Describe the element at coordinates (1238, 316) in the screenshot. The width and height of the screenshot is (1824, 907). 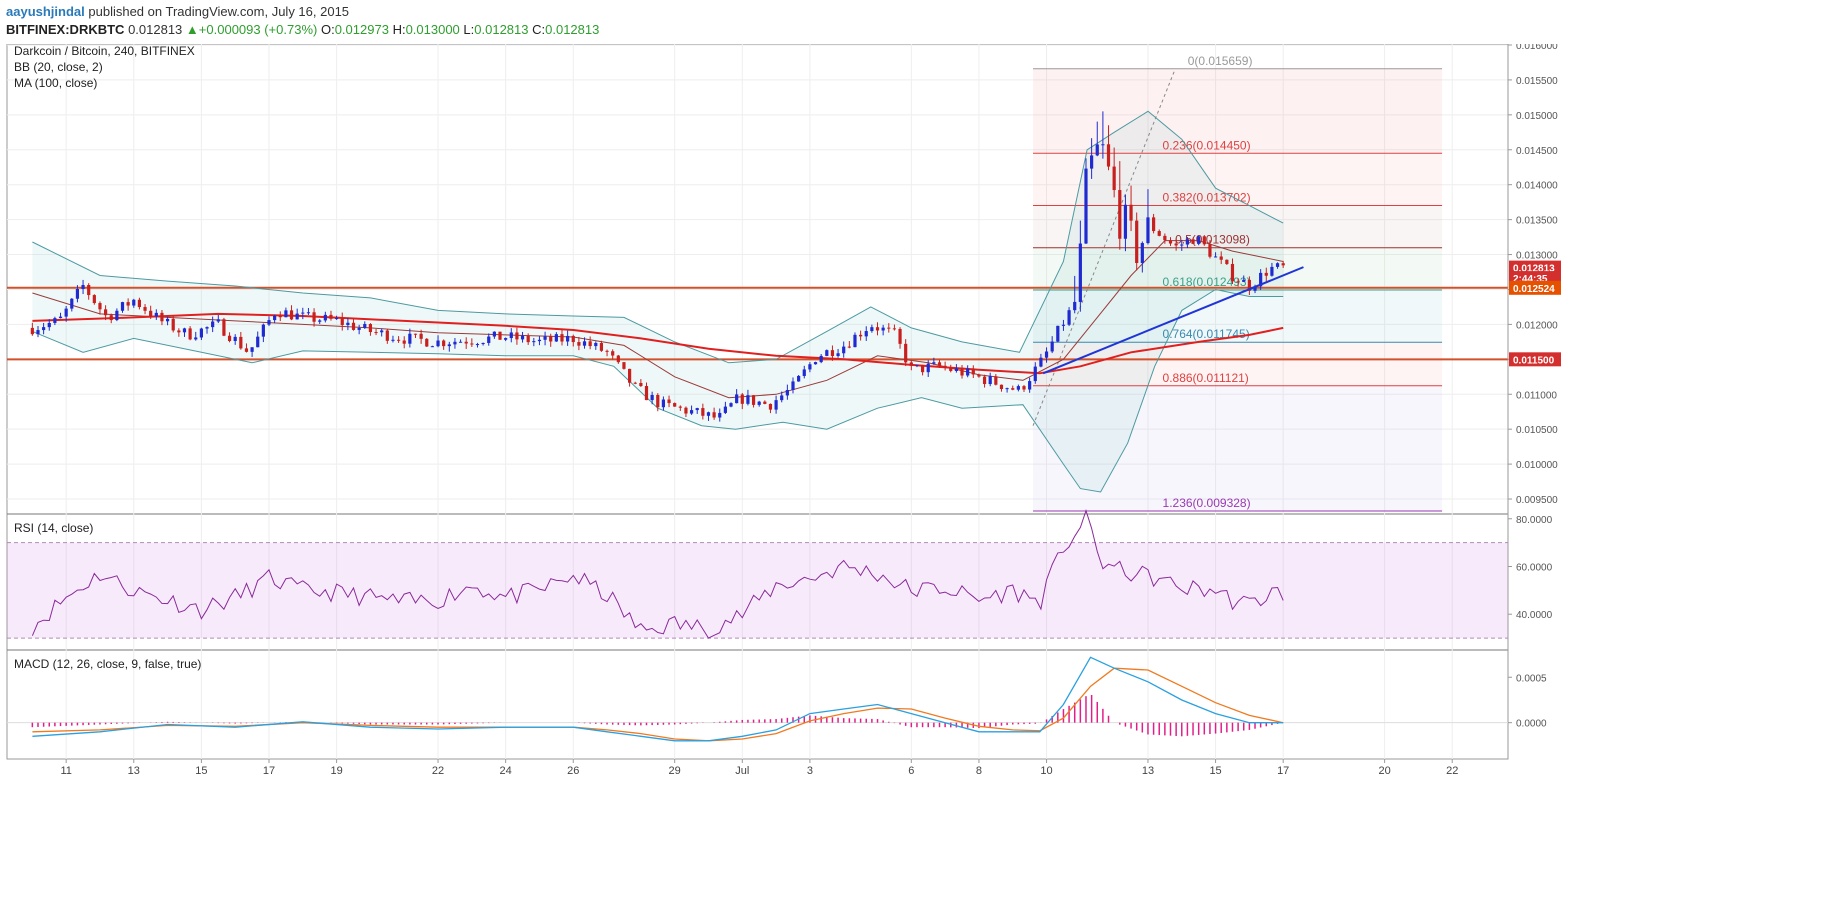
I see `fib-zone` at that location.